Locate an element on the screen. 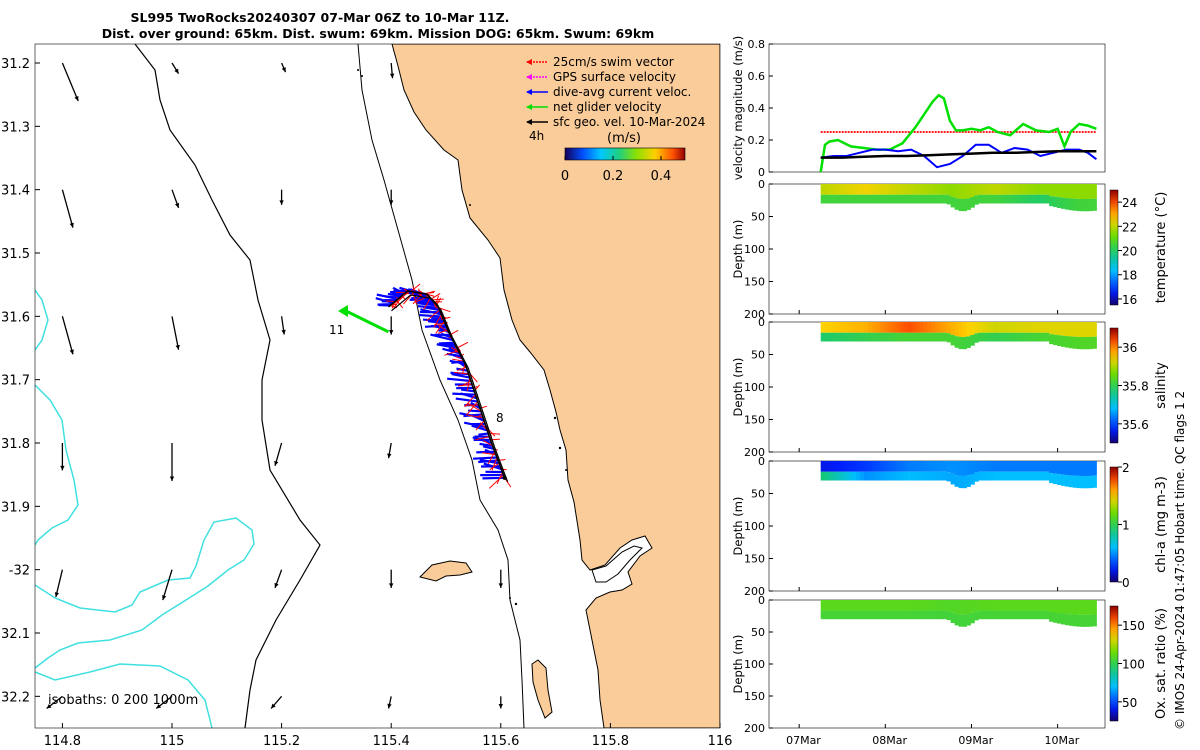 This screenshot has width=1200, height=750. island-rottnest is located at coordinates (446, 571).